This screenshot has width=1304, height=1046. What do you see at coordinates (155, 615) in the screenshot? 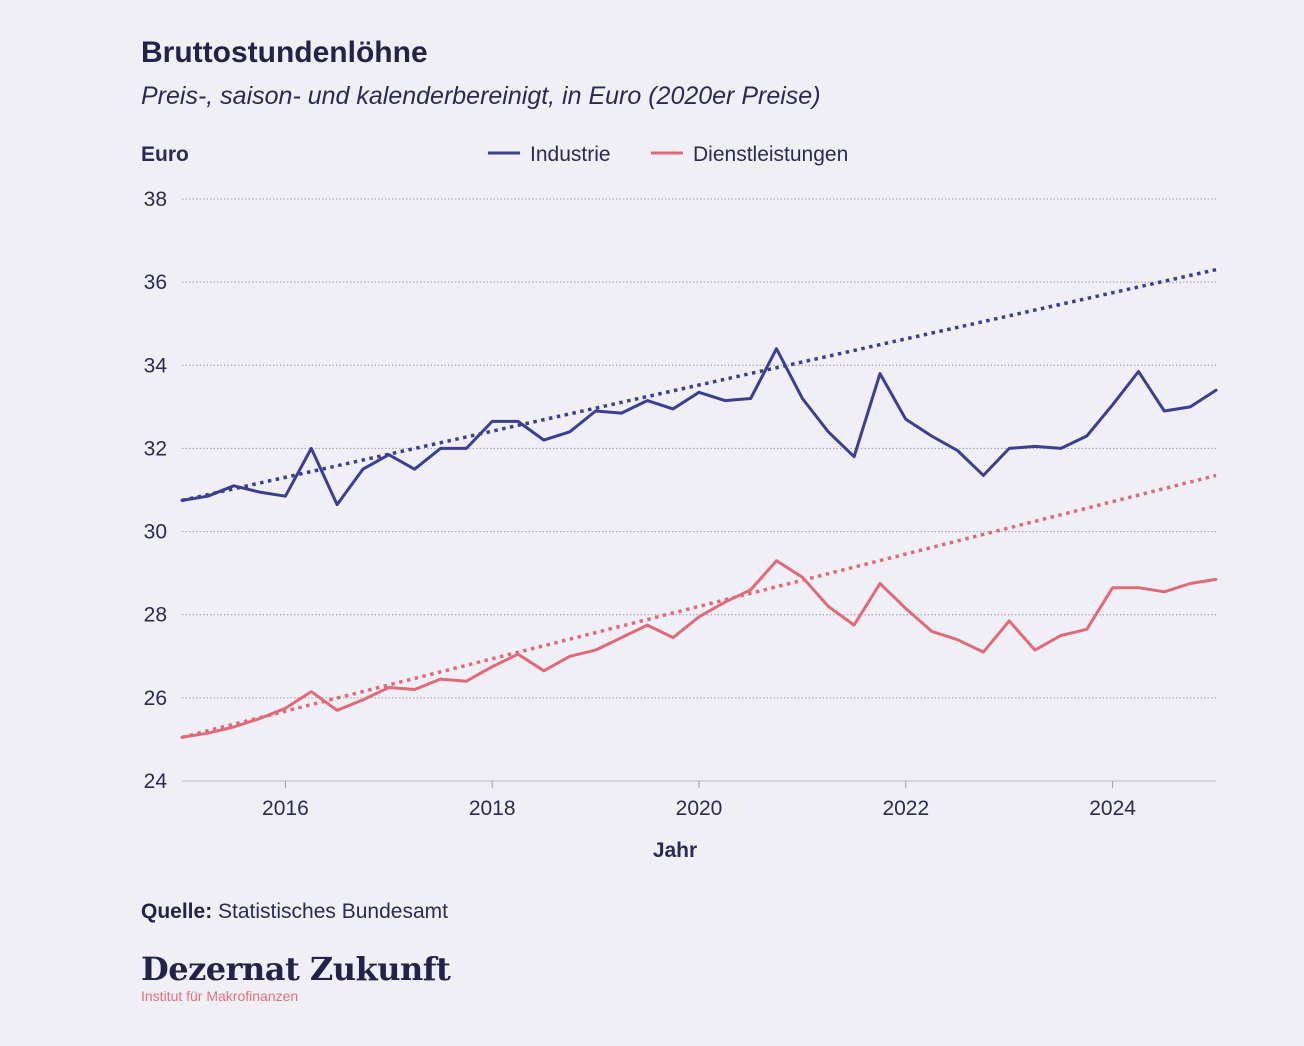
I see `y-tick-label: 28` at bounding box center [155, 615].